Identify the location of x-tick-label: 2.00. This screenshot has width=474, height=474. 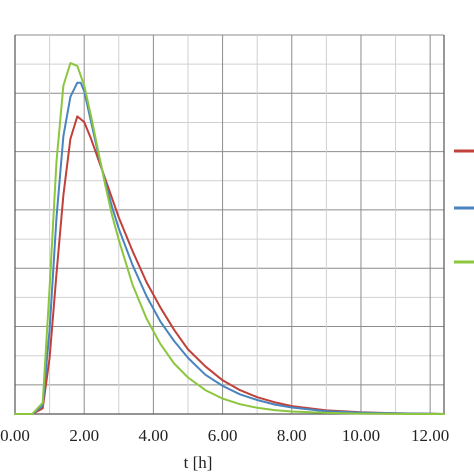
(84, 435).